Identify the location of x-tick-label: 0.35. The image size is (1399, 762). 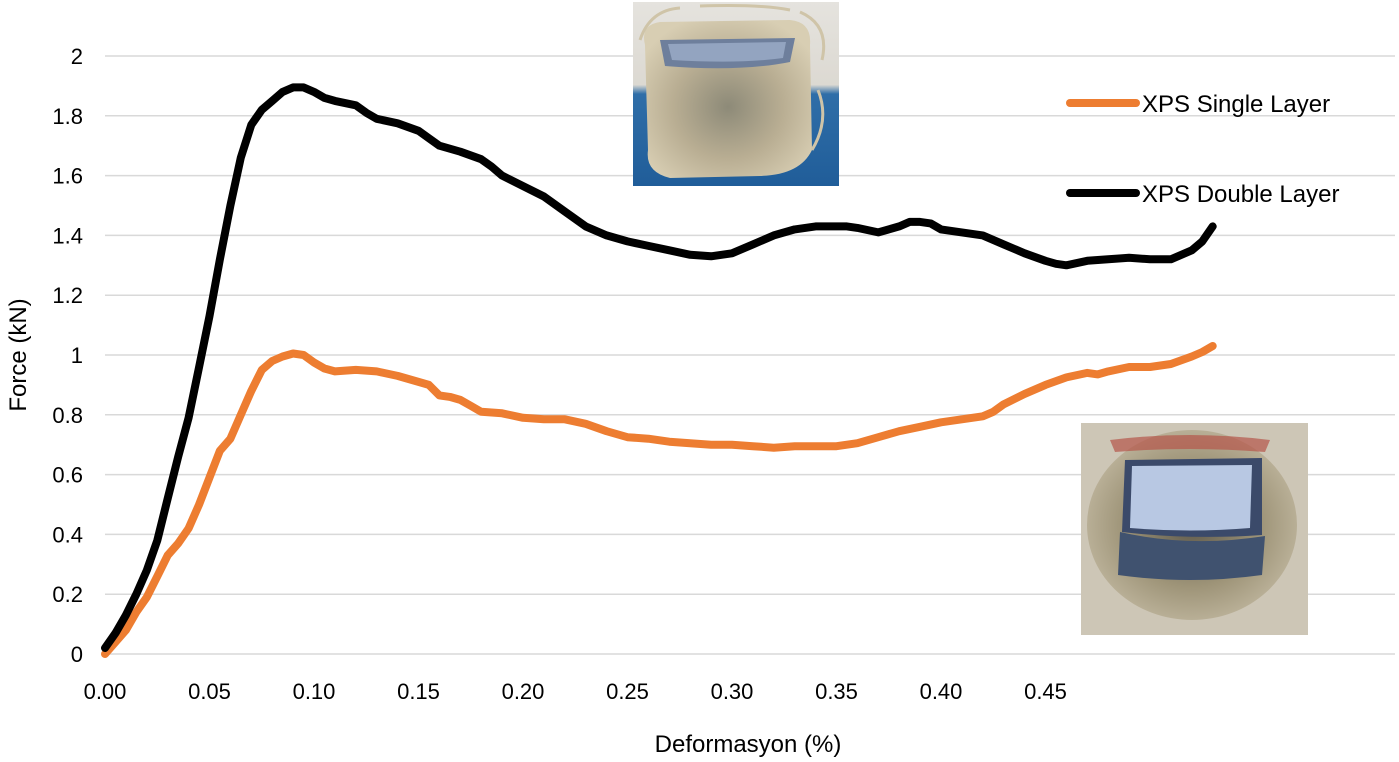
(836, 691).